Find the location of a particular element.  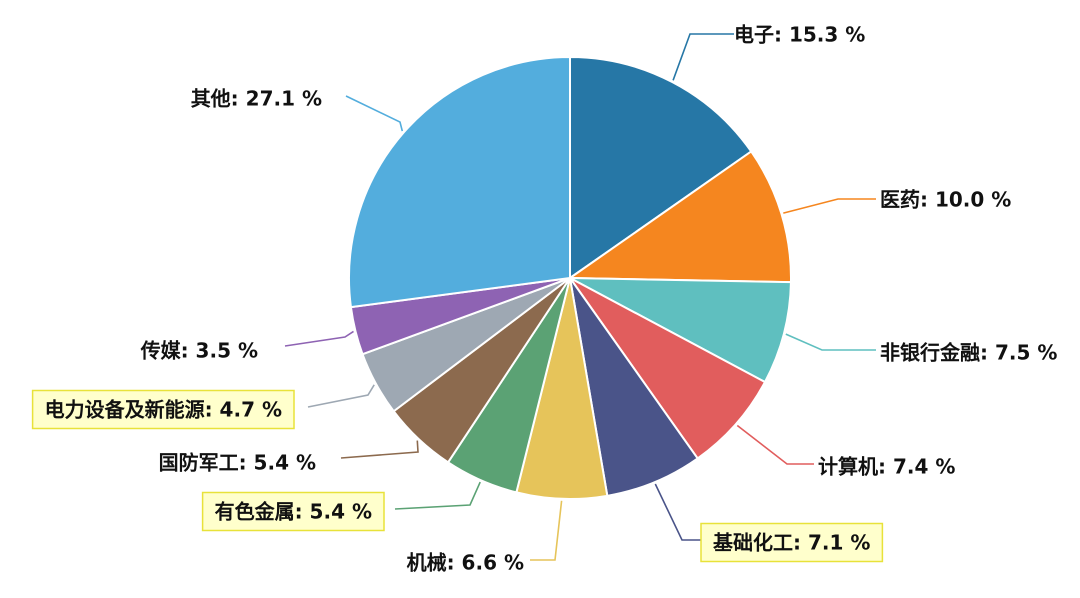

slice-label-11: 其他: 27.1 % is located at coordinates (256, 99).